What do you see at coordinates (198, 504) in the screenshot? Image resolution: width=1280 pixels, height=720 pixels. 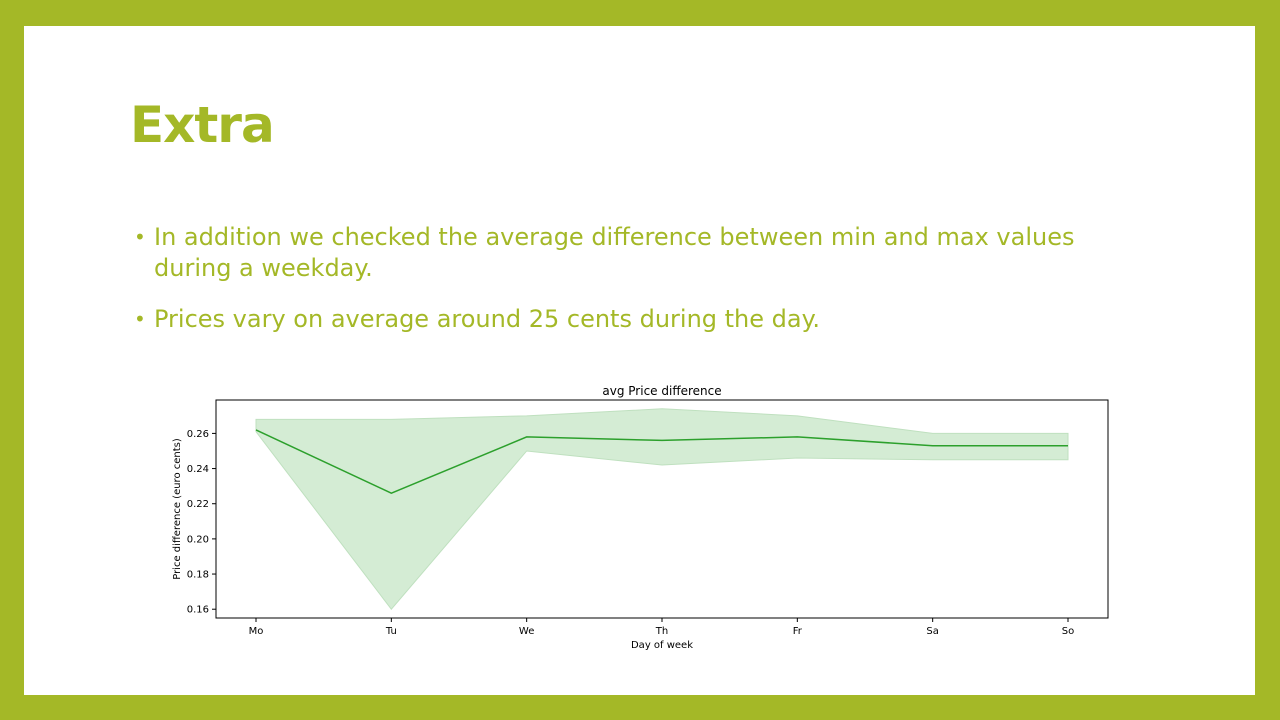 I see `y-tick-label: 0.22` at bounding box center [198, 504].